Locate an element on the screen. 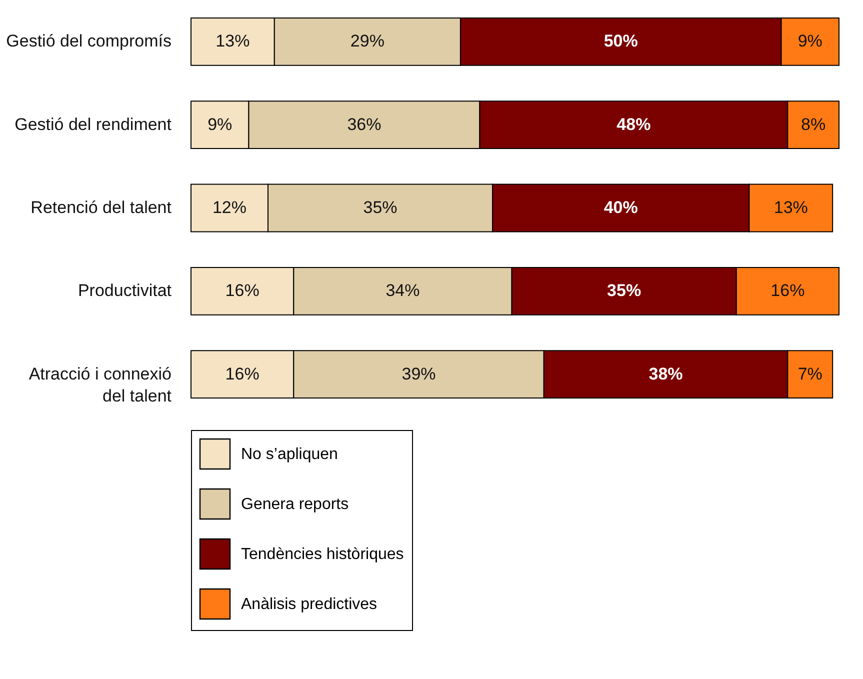 This screenshot has height=679, width=863. data-label: 34% is located at coordinates (403, 290).